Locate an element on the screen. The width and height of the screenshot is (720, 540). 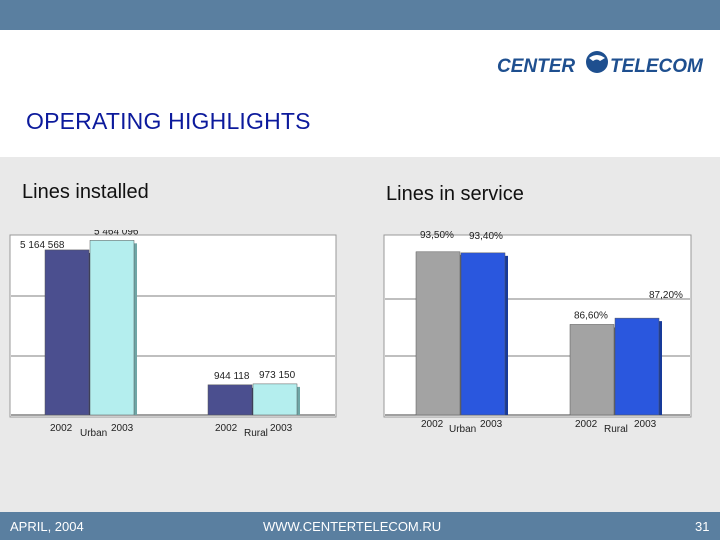
data-label: 973 150 is located at coordinates (277, 375).